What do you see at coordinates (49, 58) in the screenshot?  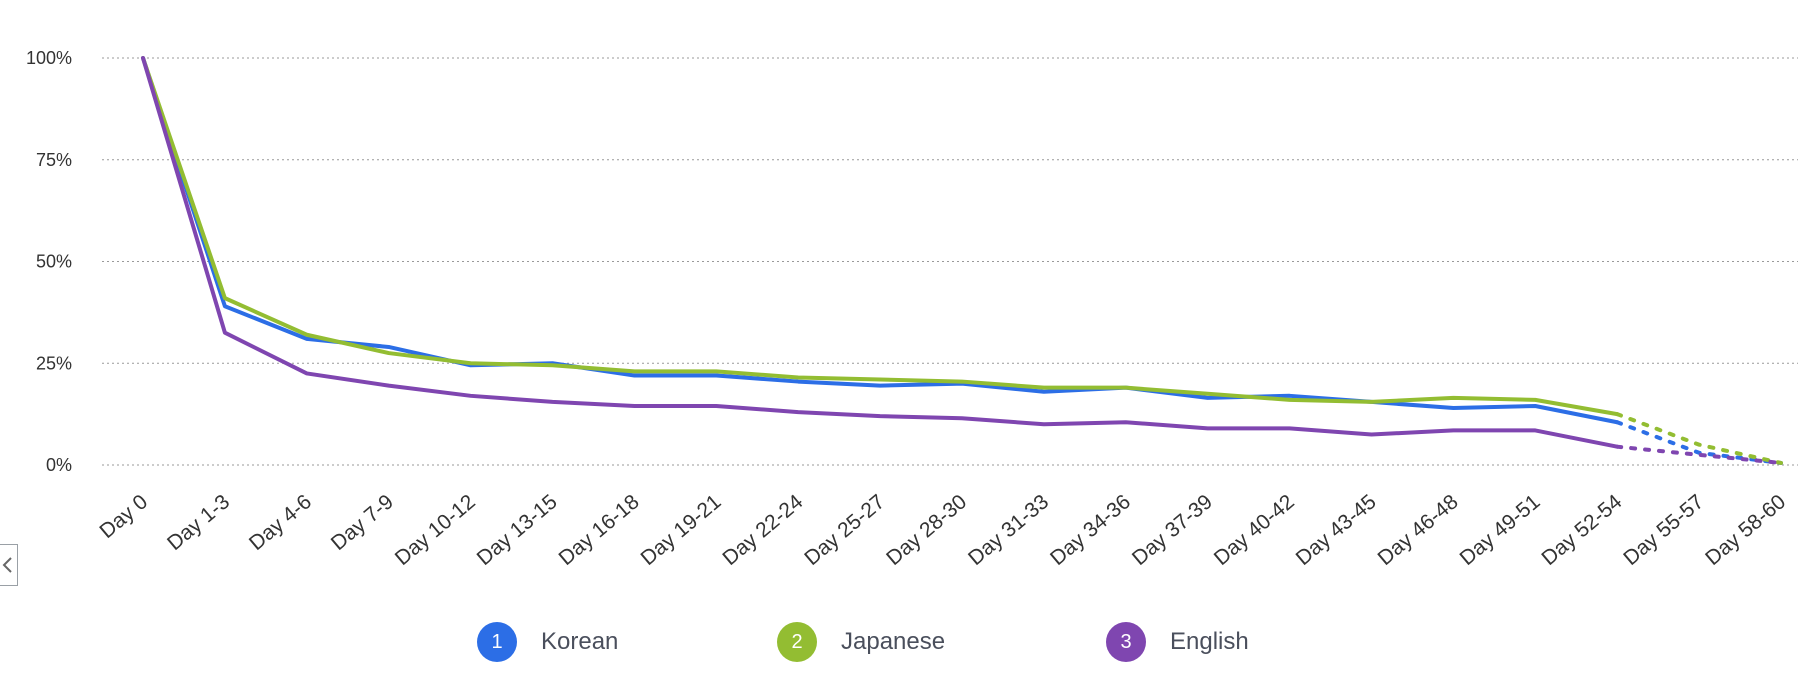 I see `y-tick-label: 100%` at bounding box center [49, 58].